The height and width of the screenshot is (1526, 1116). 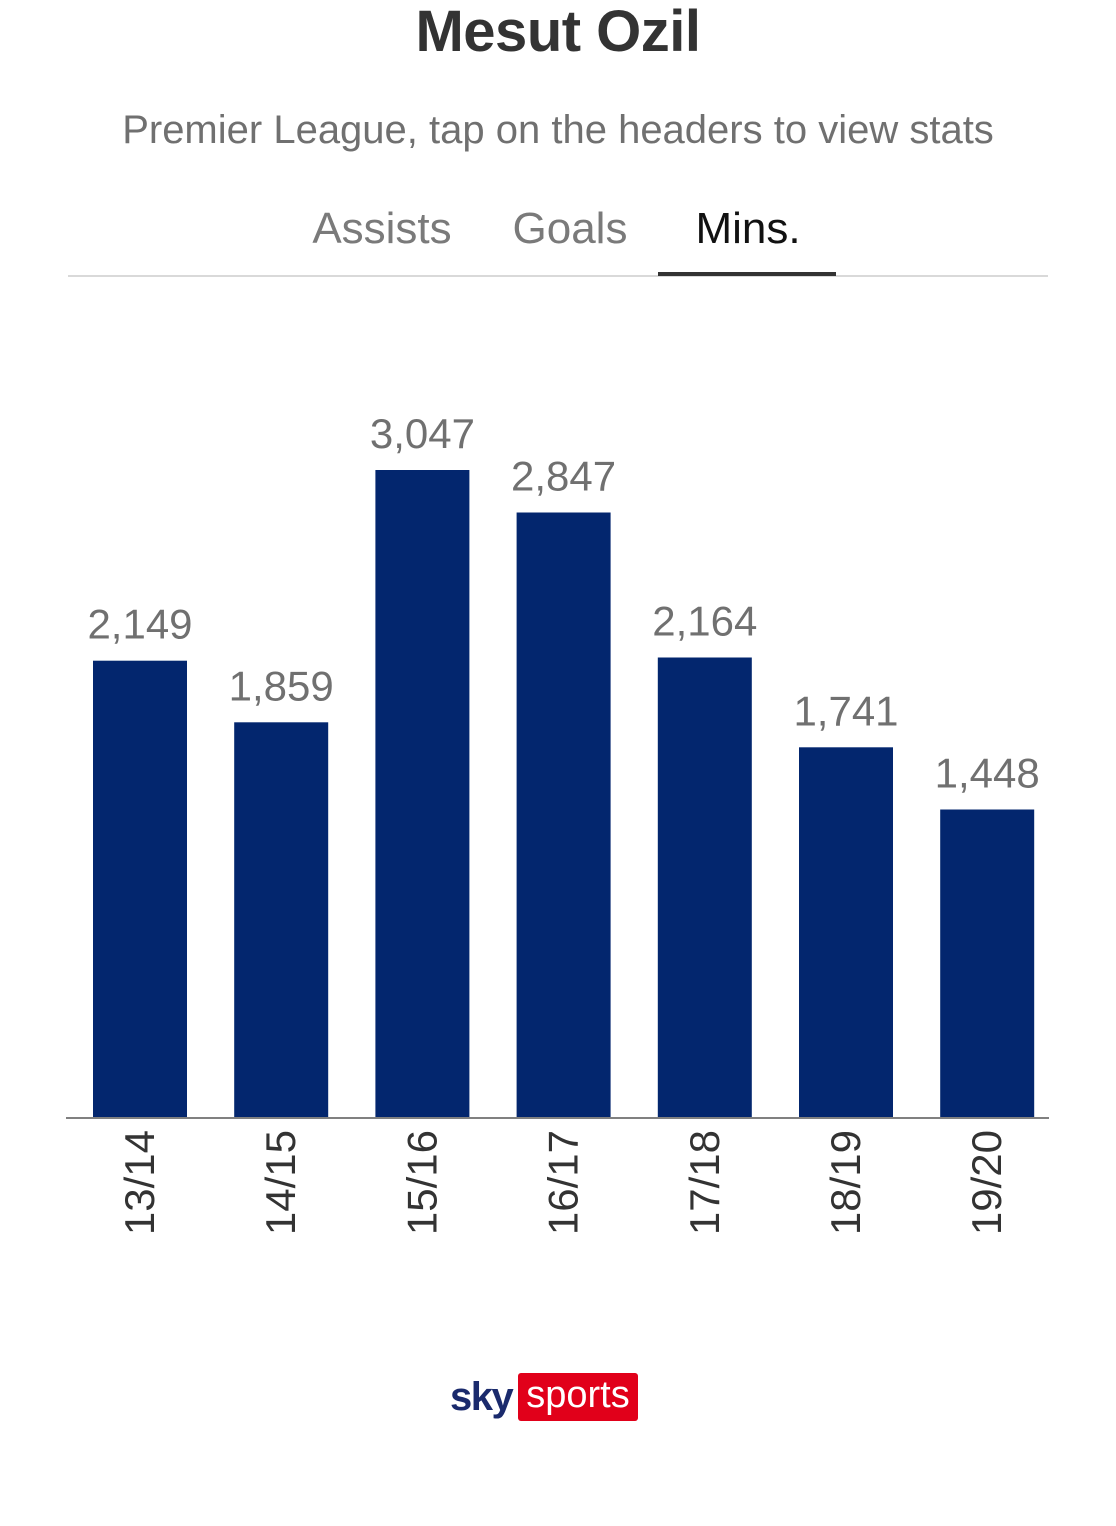 I want to click on x-tick-label: 15/16, so click(x=421, y=1182).